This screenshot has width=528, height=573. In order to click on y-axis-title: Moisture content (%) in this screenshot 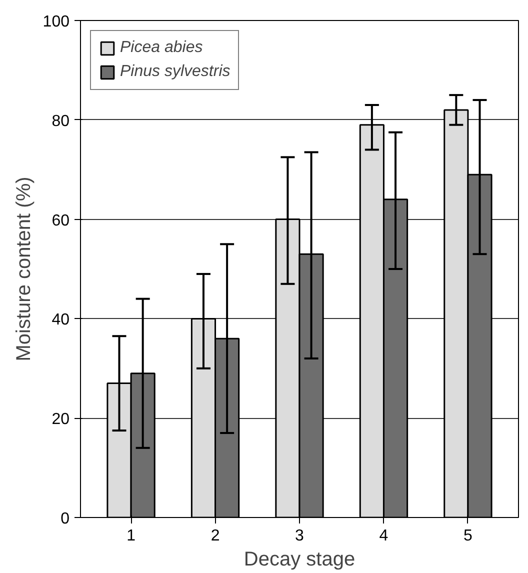, I will do `click(23, 269)`.